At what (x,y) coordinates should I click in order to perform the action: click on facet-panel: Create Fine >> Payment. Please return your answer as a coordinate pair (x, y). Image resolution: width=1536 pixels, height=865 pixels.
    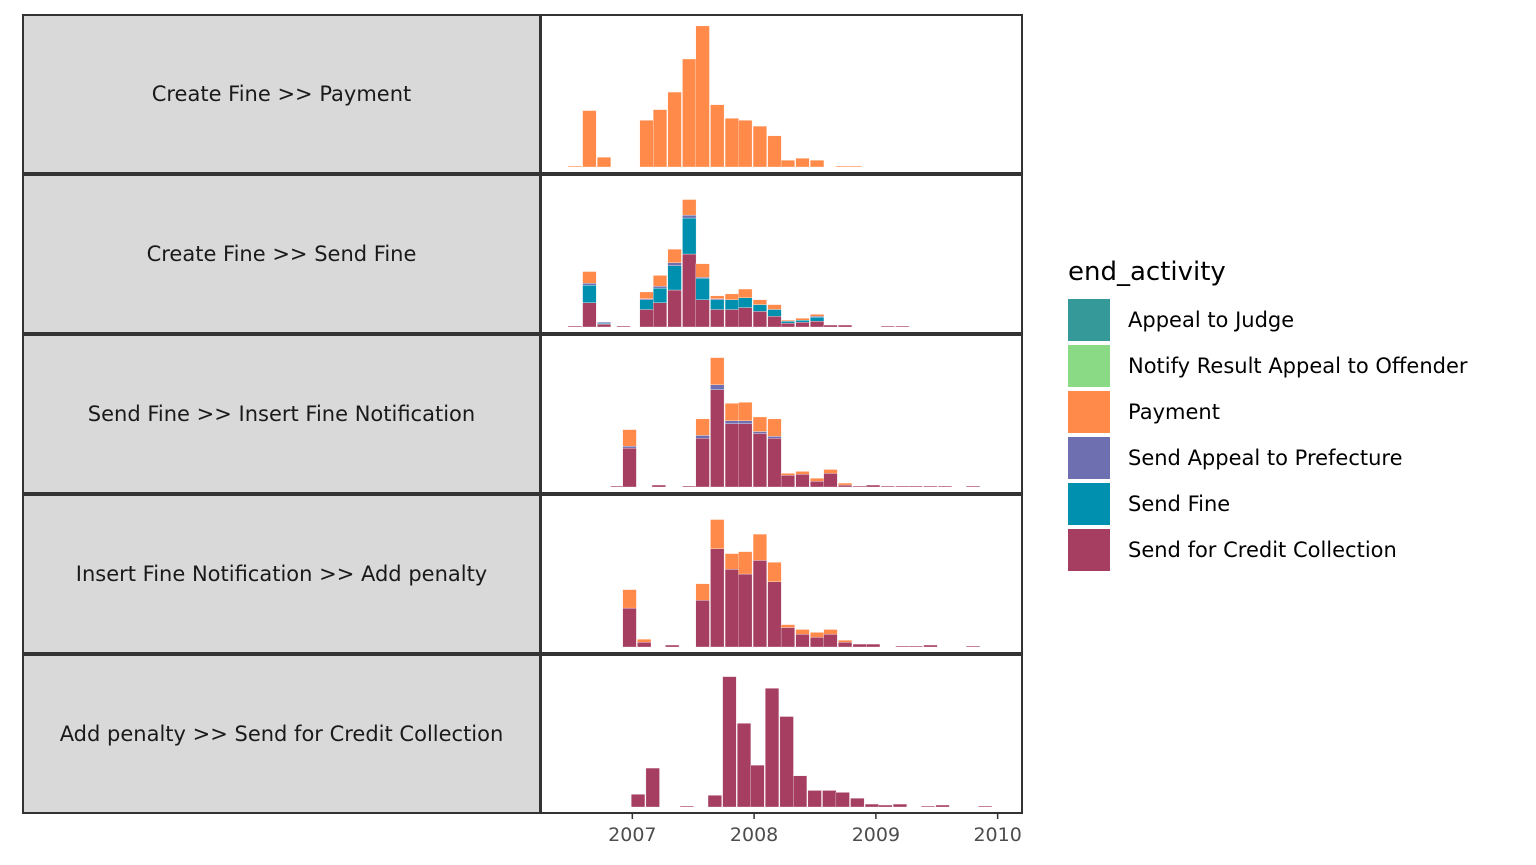
    Looking at the image, I should click on (522, 94).